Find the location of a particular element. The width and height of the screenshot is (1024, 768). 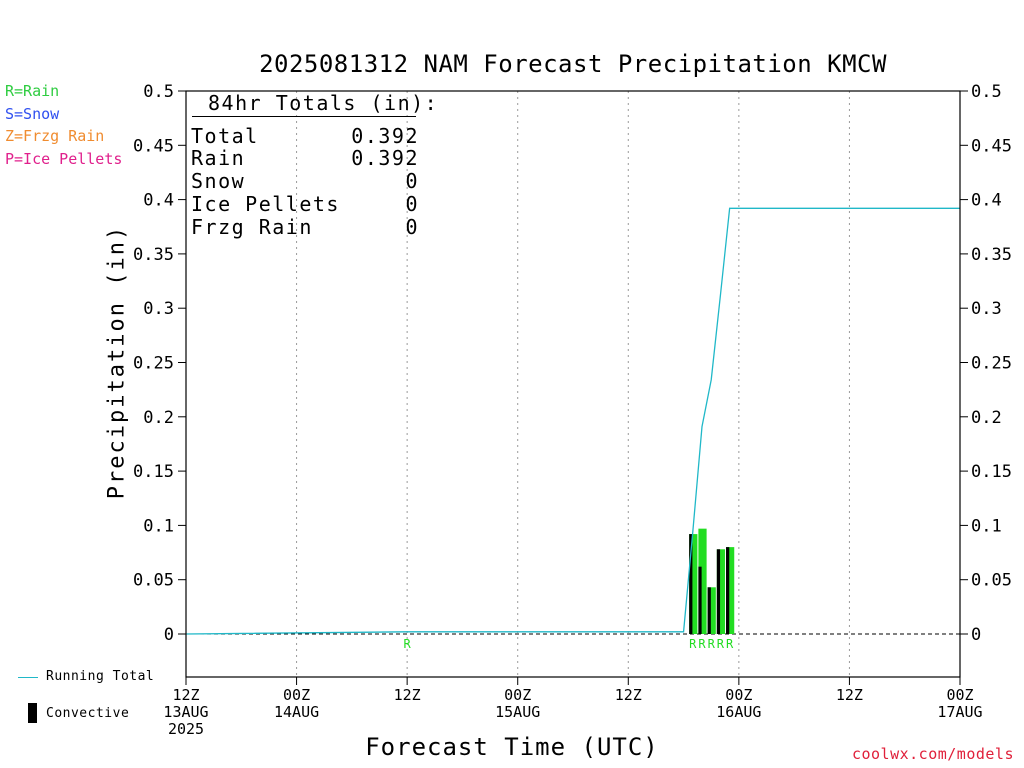

totals-value-total: 0.392 is located at coordinates (385, 136).